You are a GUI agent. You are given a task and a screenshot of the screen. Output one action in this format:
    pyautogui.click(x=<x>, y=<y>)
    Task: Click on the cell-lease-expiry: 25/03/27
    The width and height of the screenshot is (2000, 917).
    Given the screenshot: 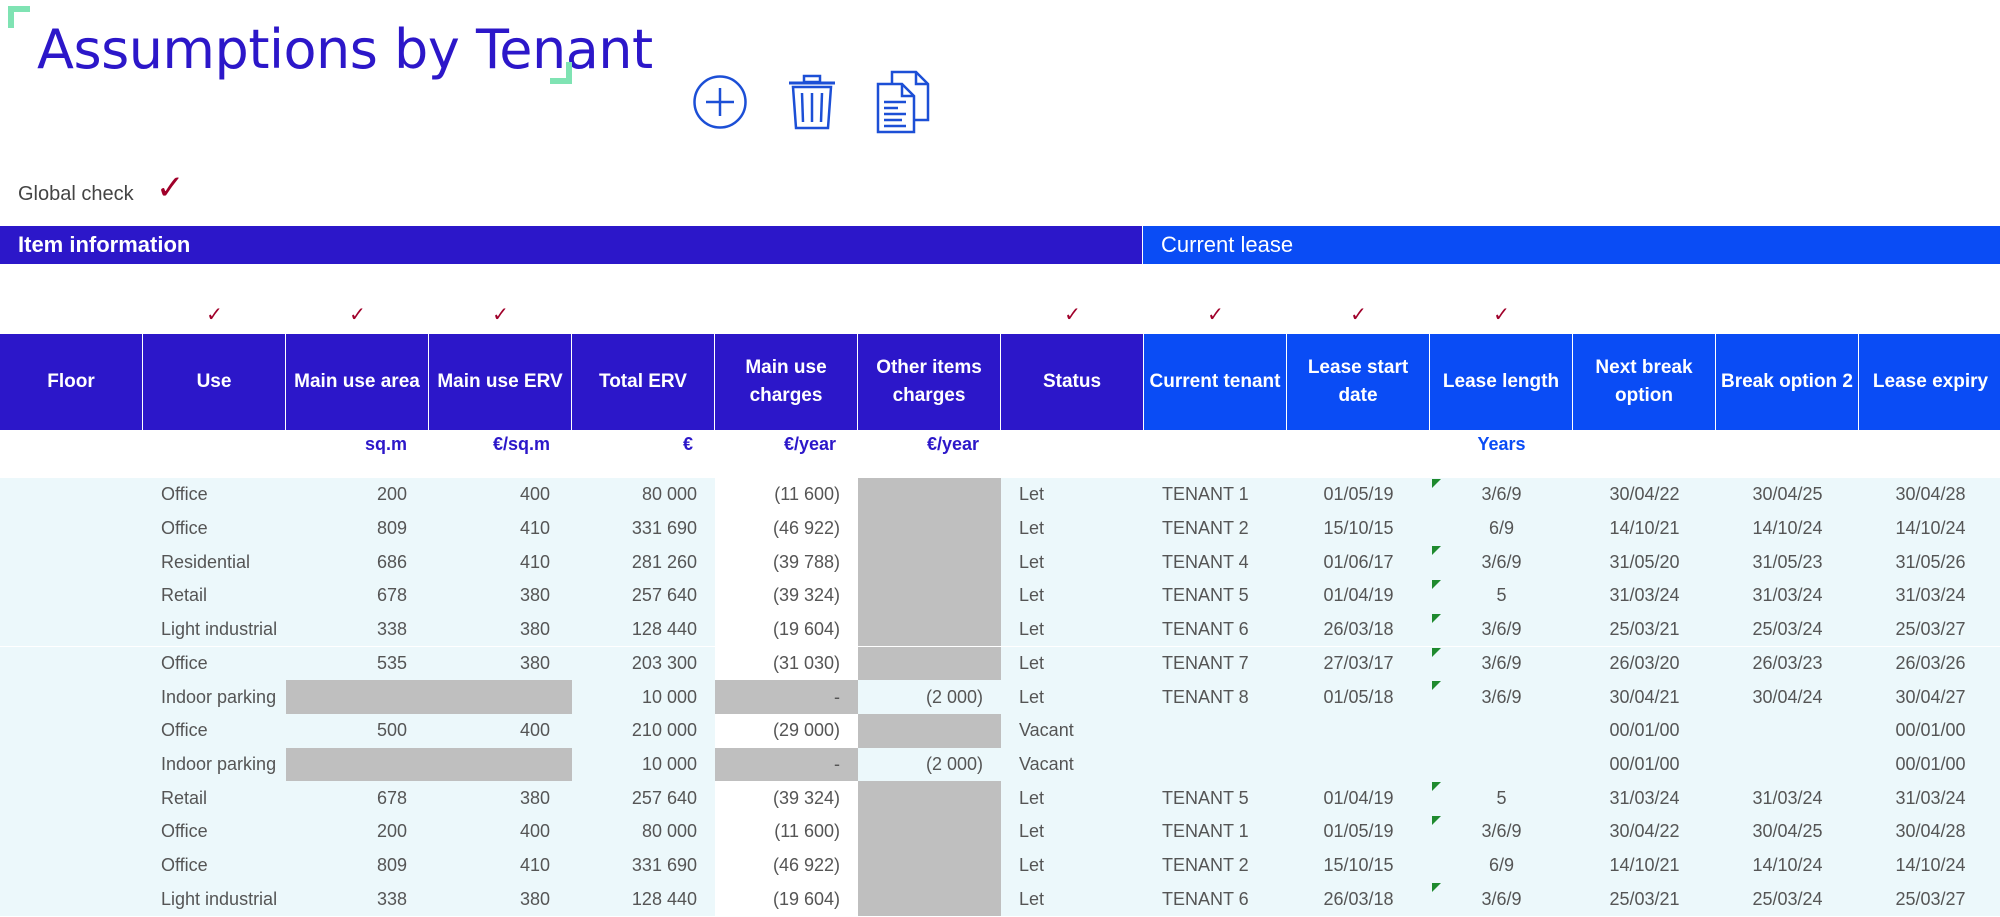 What is the action you would take?
    pyautogui.click(x=1929, y=899)
    